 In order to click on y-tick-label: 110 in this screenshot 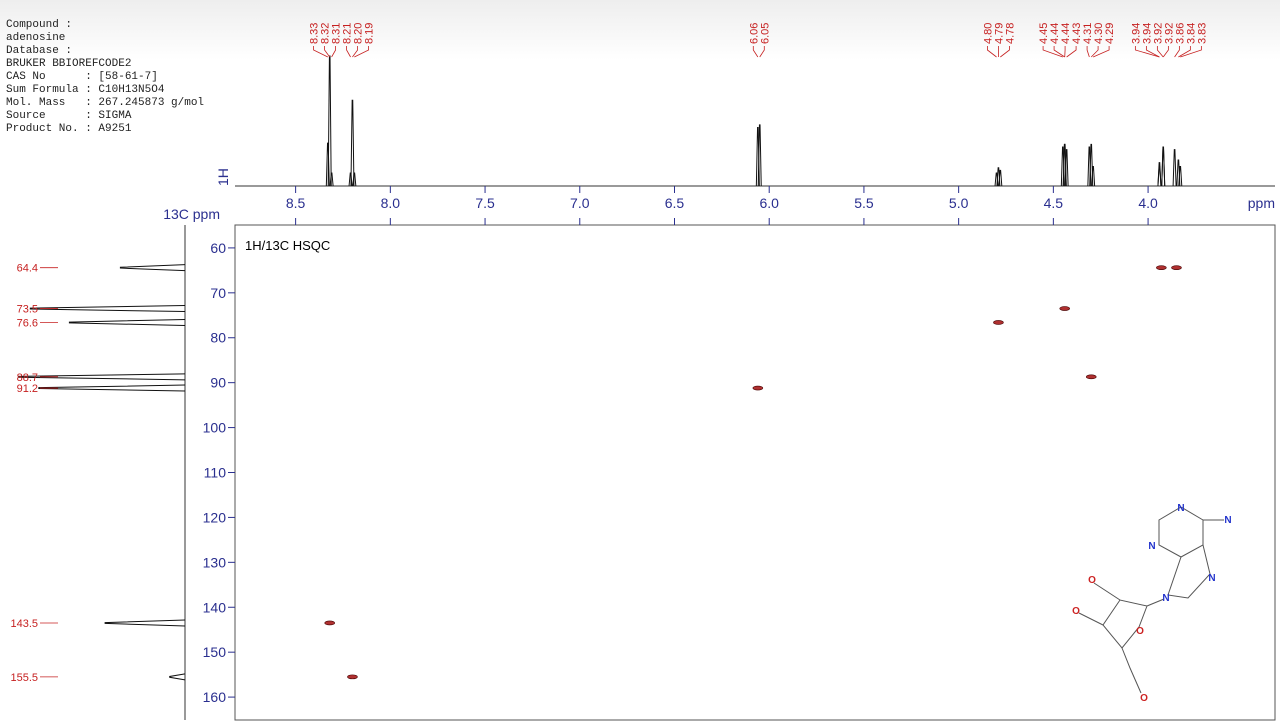, I will do `click(215, 473)`.